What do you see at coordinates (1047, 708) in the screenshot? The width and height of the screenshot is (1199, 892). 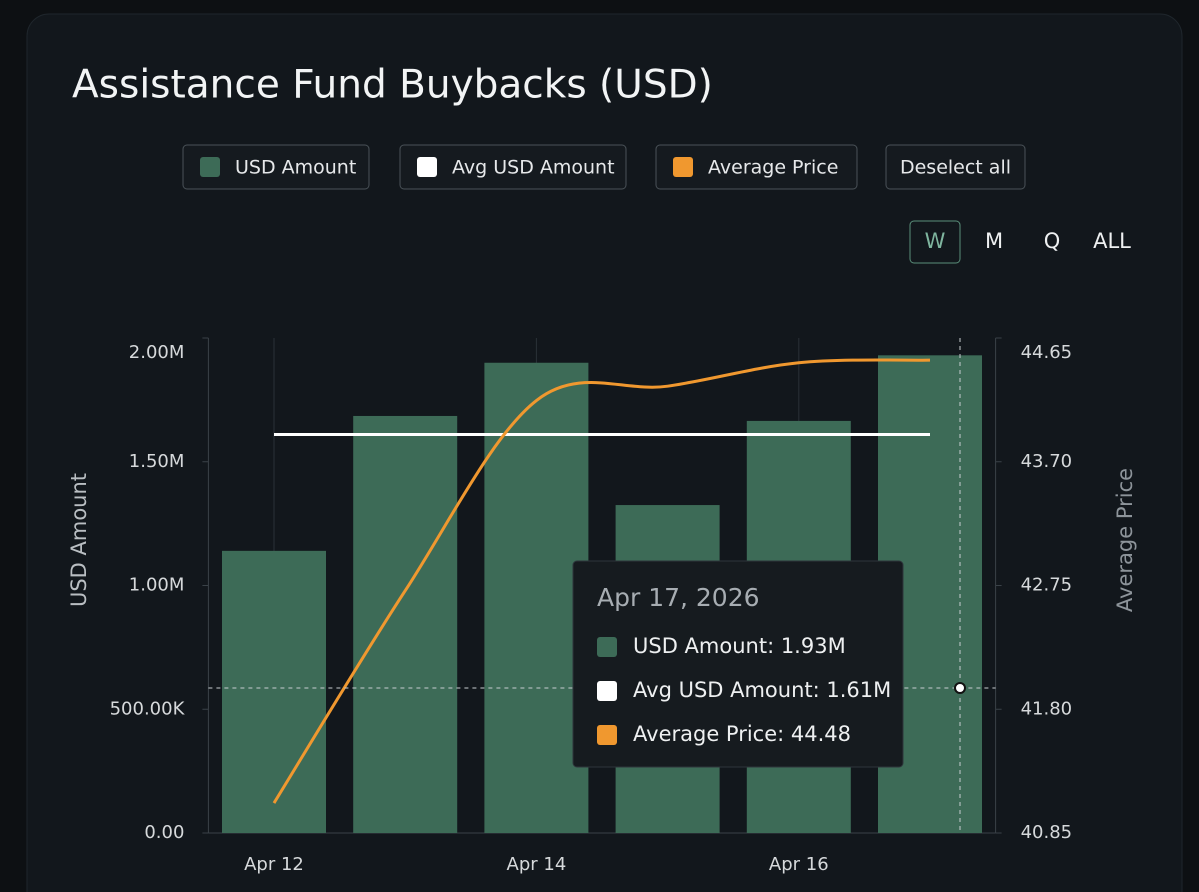 I see `y2-tick-label: 41.80` at bounding box center [1047, 708].